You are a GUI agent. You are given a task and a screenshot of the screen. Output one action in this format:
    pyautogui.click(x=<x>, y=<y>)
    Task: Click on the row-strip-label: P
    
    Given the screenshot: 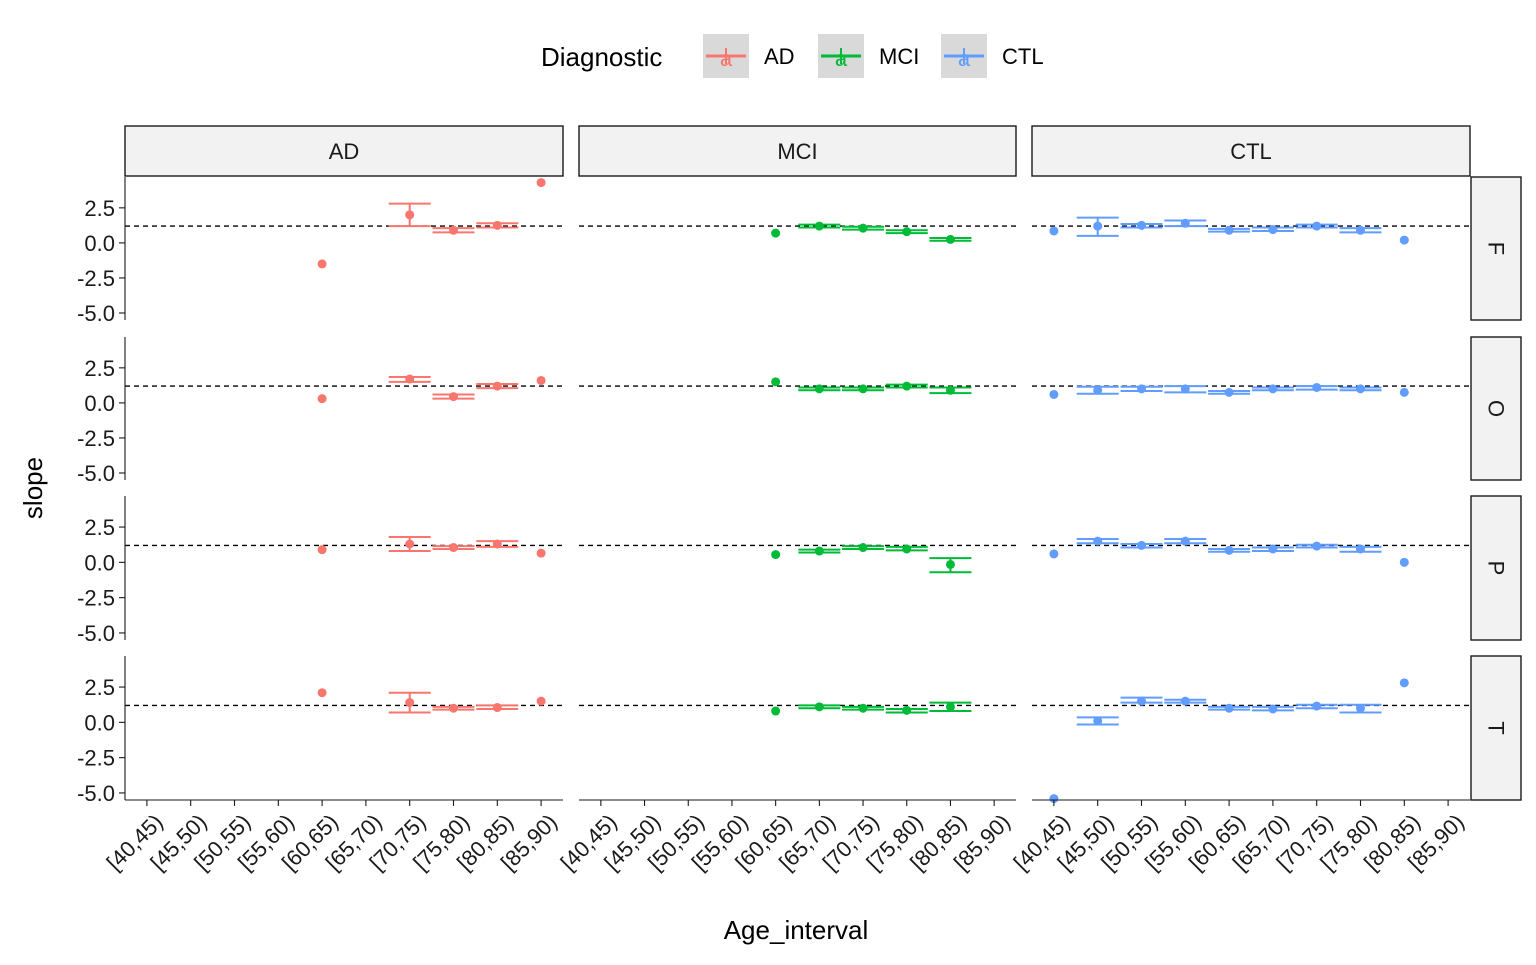 What is the action you would take?
    pyautogui.click(x=1496, y=568)
    